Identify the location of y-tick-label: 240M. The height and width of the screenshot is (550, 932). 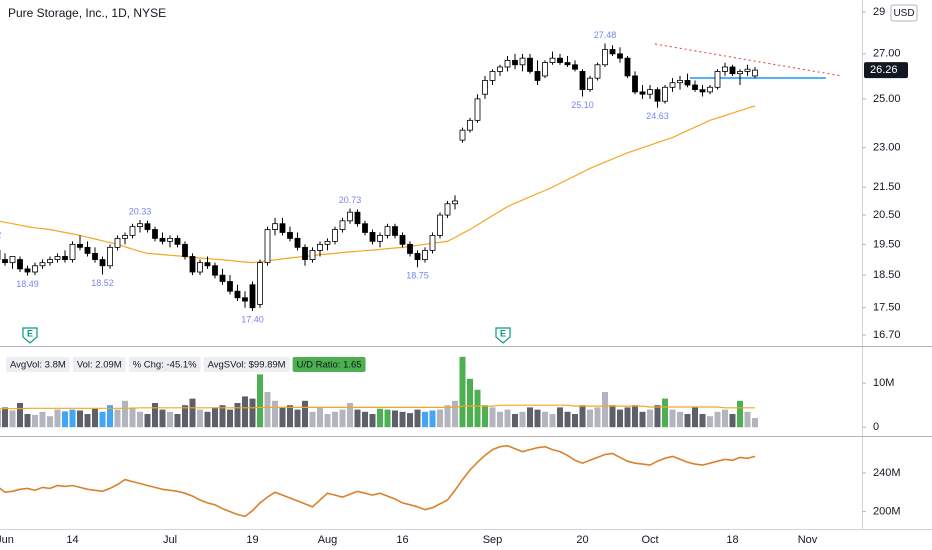
(887, 473).